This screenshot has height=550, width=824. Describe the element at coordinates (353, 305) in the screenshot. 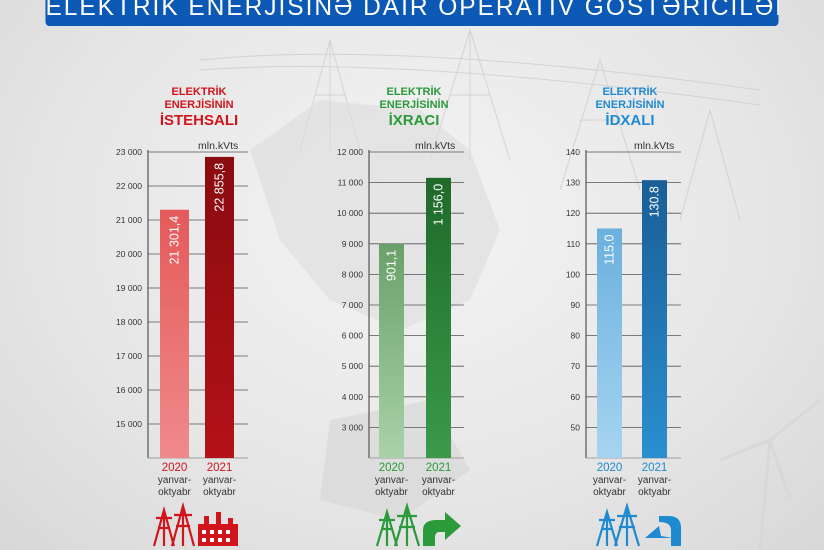

I see `y-tick-label: 7 000` at that location.